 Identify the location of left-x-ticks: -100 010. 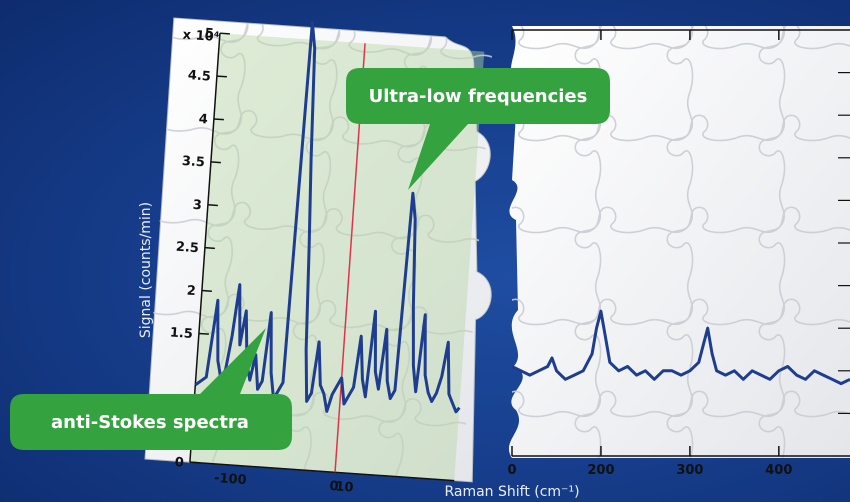
(284, 483).